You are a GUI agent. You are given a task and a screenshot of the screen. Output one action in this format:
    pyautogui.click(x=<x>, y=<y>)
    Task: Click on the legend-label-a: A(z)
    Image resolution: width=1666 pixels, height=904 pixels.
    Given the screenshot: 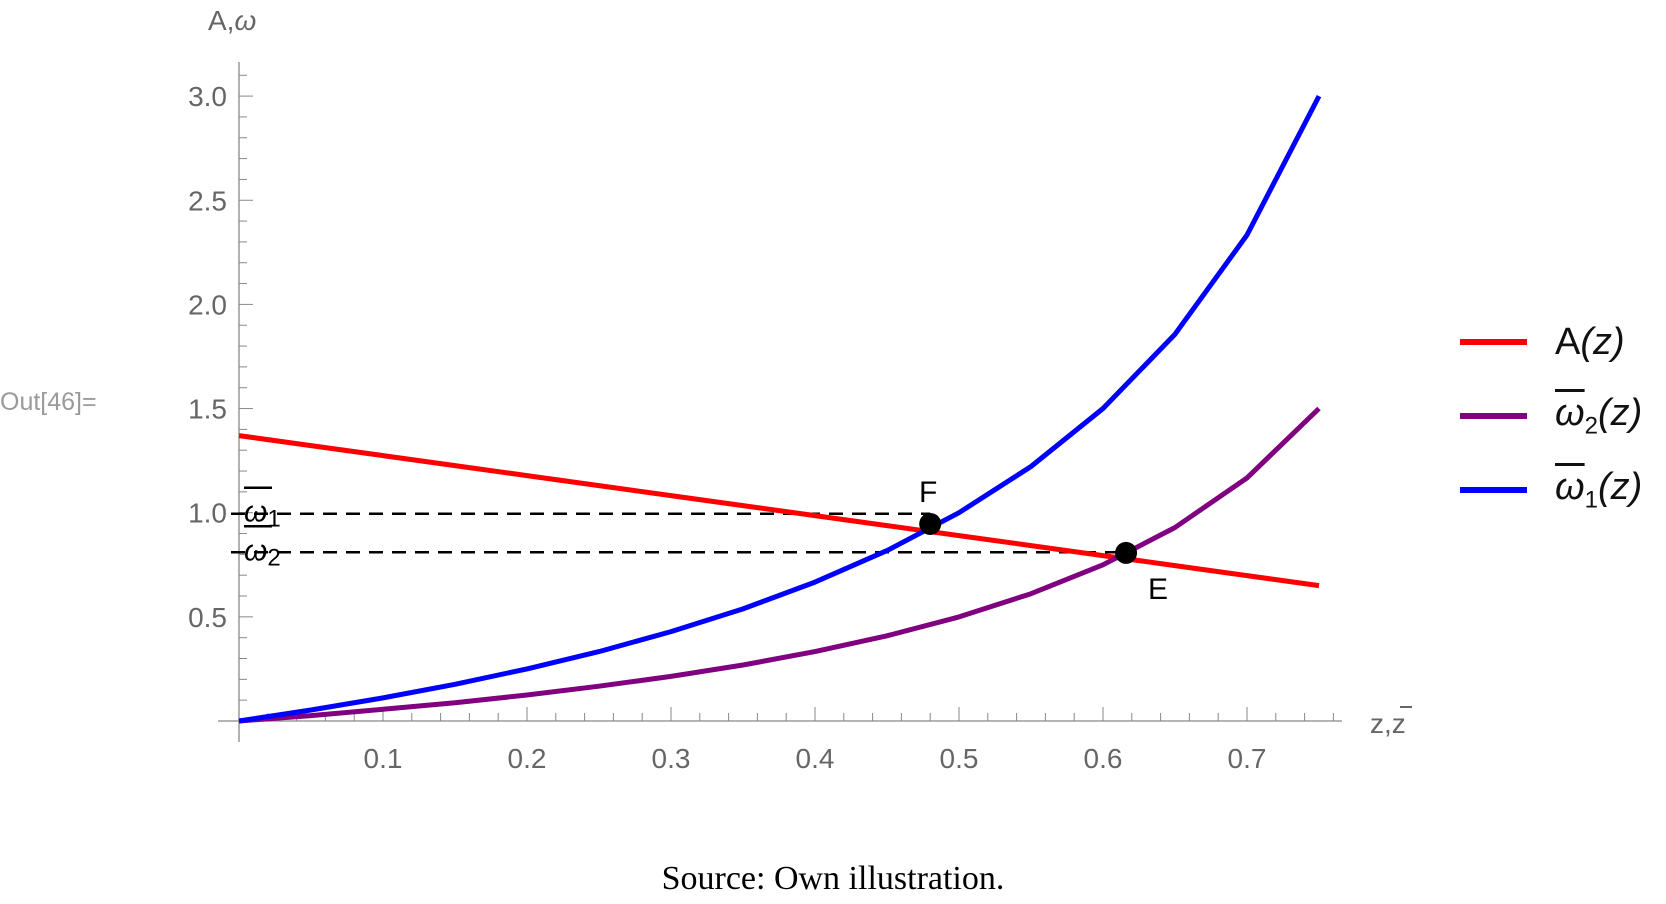 What is the action you would take?
    pyautogui.click(x=1590, y=341)
    